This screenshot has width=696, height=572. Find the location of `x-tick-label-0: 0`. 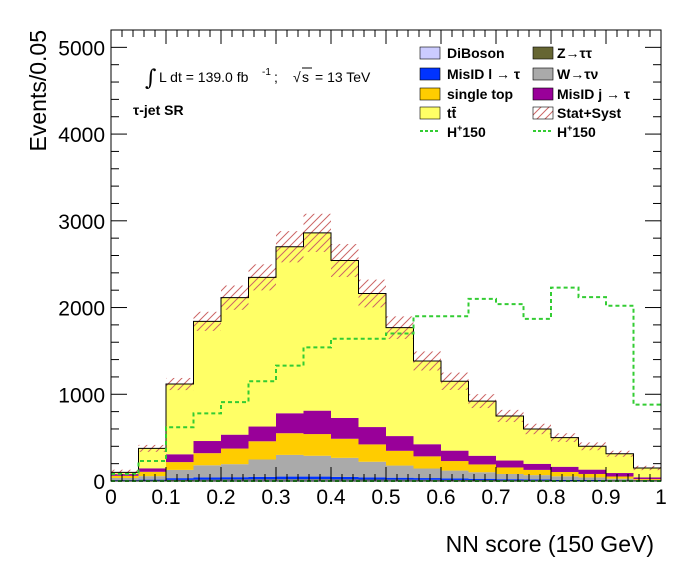

x-tick-label-0: 0 is located at coordinates (111, 497).